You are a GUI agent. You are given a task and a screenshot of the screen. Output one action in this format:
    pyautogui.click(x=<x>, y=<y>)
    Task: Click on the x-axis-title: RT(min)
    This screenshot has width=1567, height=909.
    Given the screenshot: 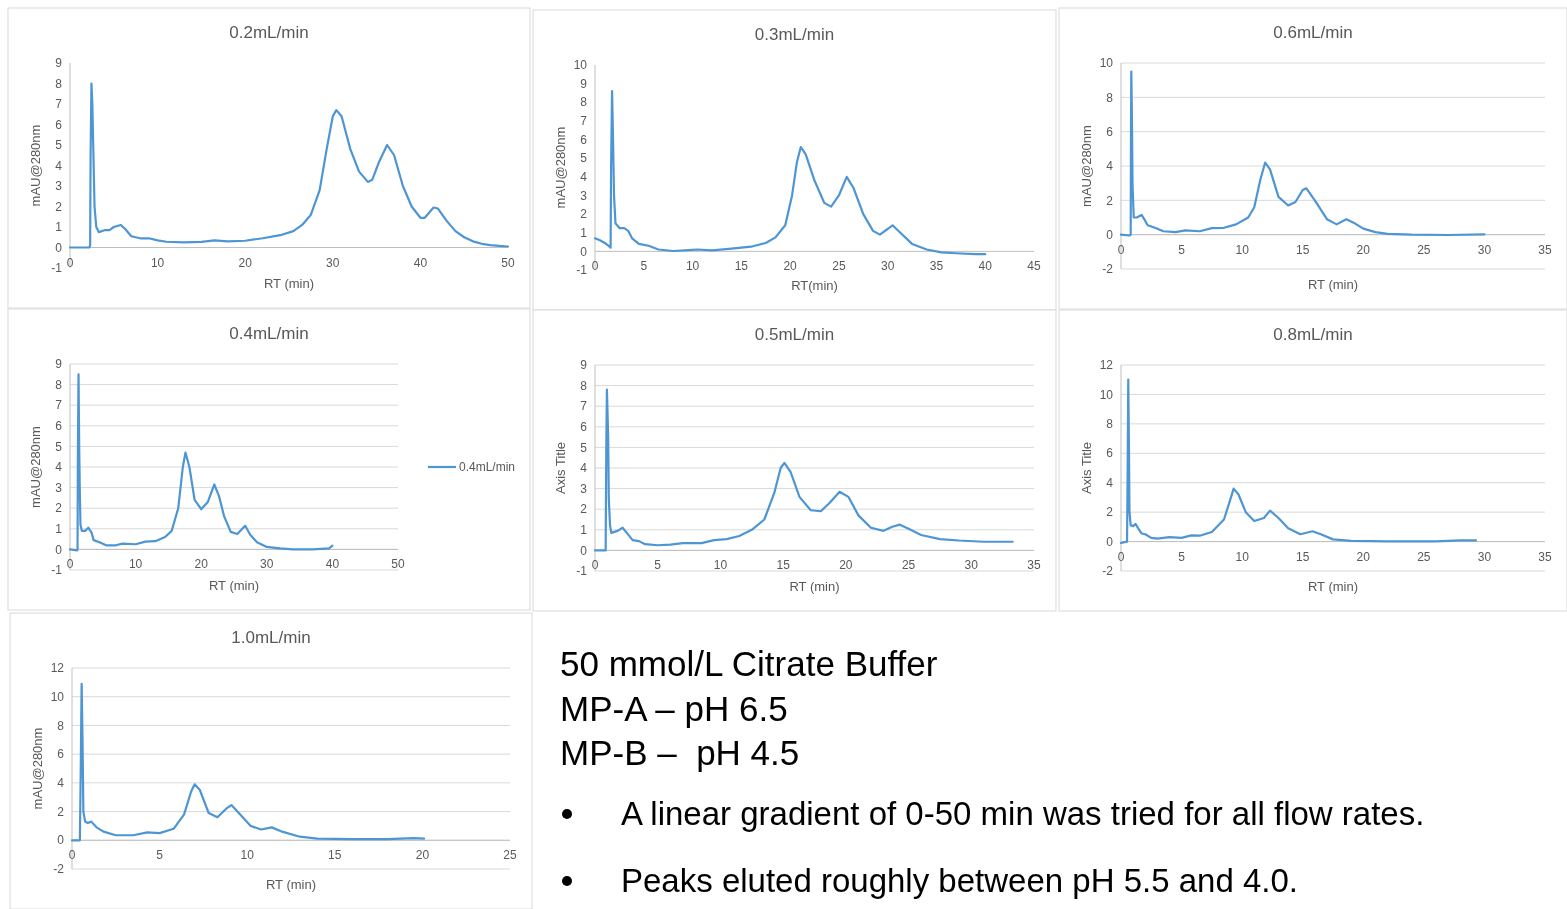 What is the action you would take?
    pyautogui.click(x=814, y=285)
    